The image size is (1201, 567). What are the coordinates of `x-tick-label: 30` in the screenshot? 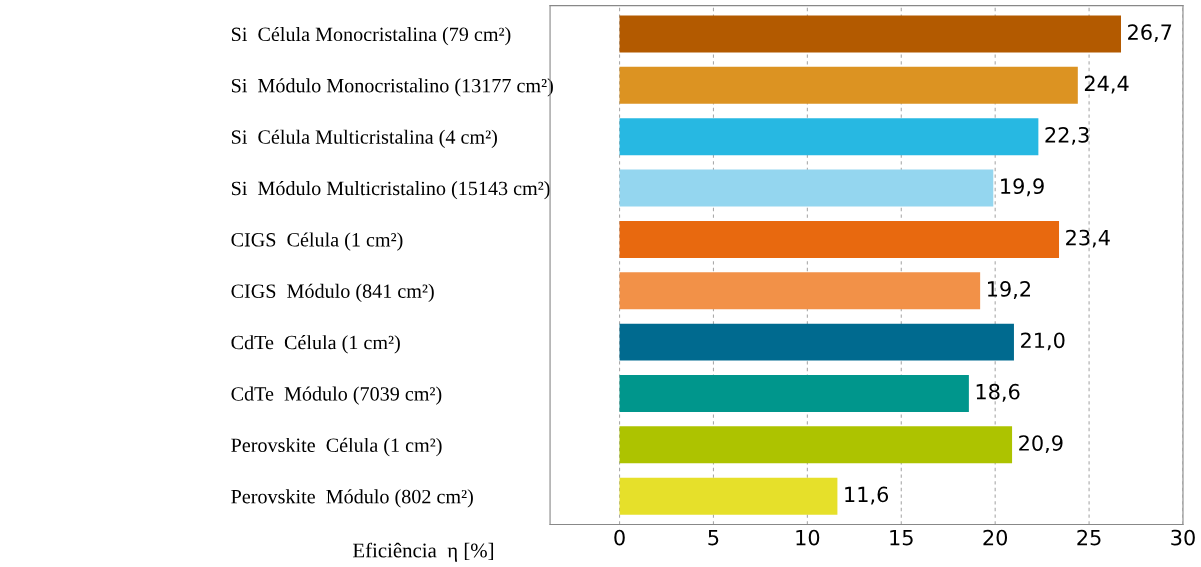 It's located at (1183, 537).